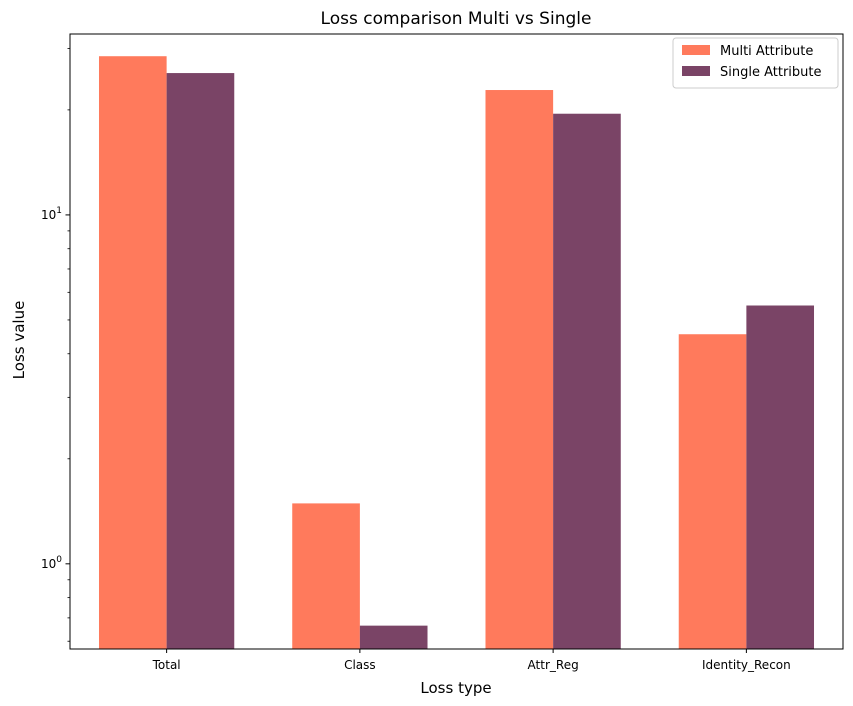 The height and width of the screenshot is (706, 853). What do you see at coordinates (51, 214) in the screenshot?
I see `y-tick-label: 10¹` at bounding box center [51, 214].